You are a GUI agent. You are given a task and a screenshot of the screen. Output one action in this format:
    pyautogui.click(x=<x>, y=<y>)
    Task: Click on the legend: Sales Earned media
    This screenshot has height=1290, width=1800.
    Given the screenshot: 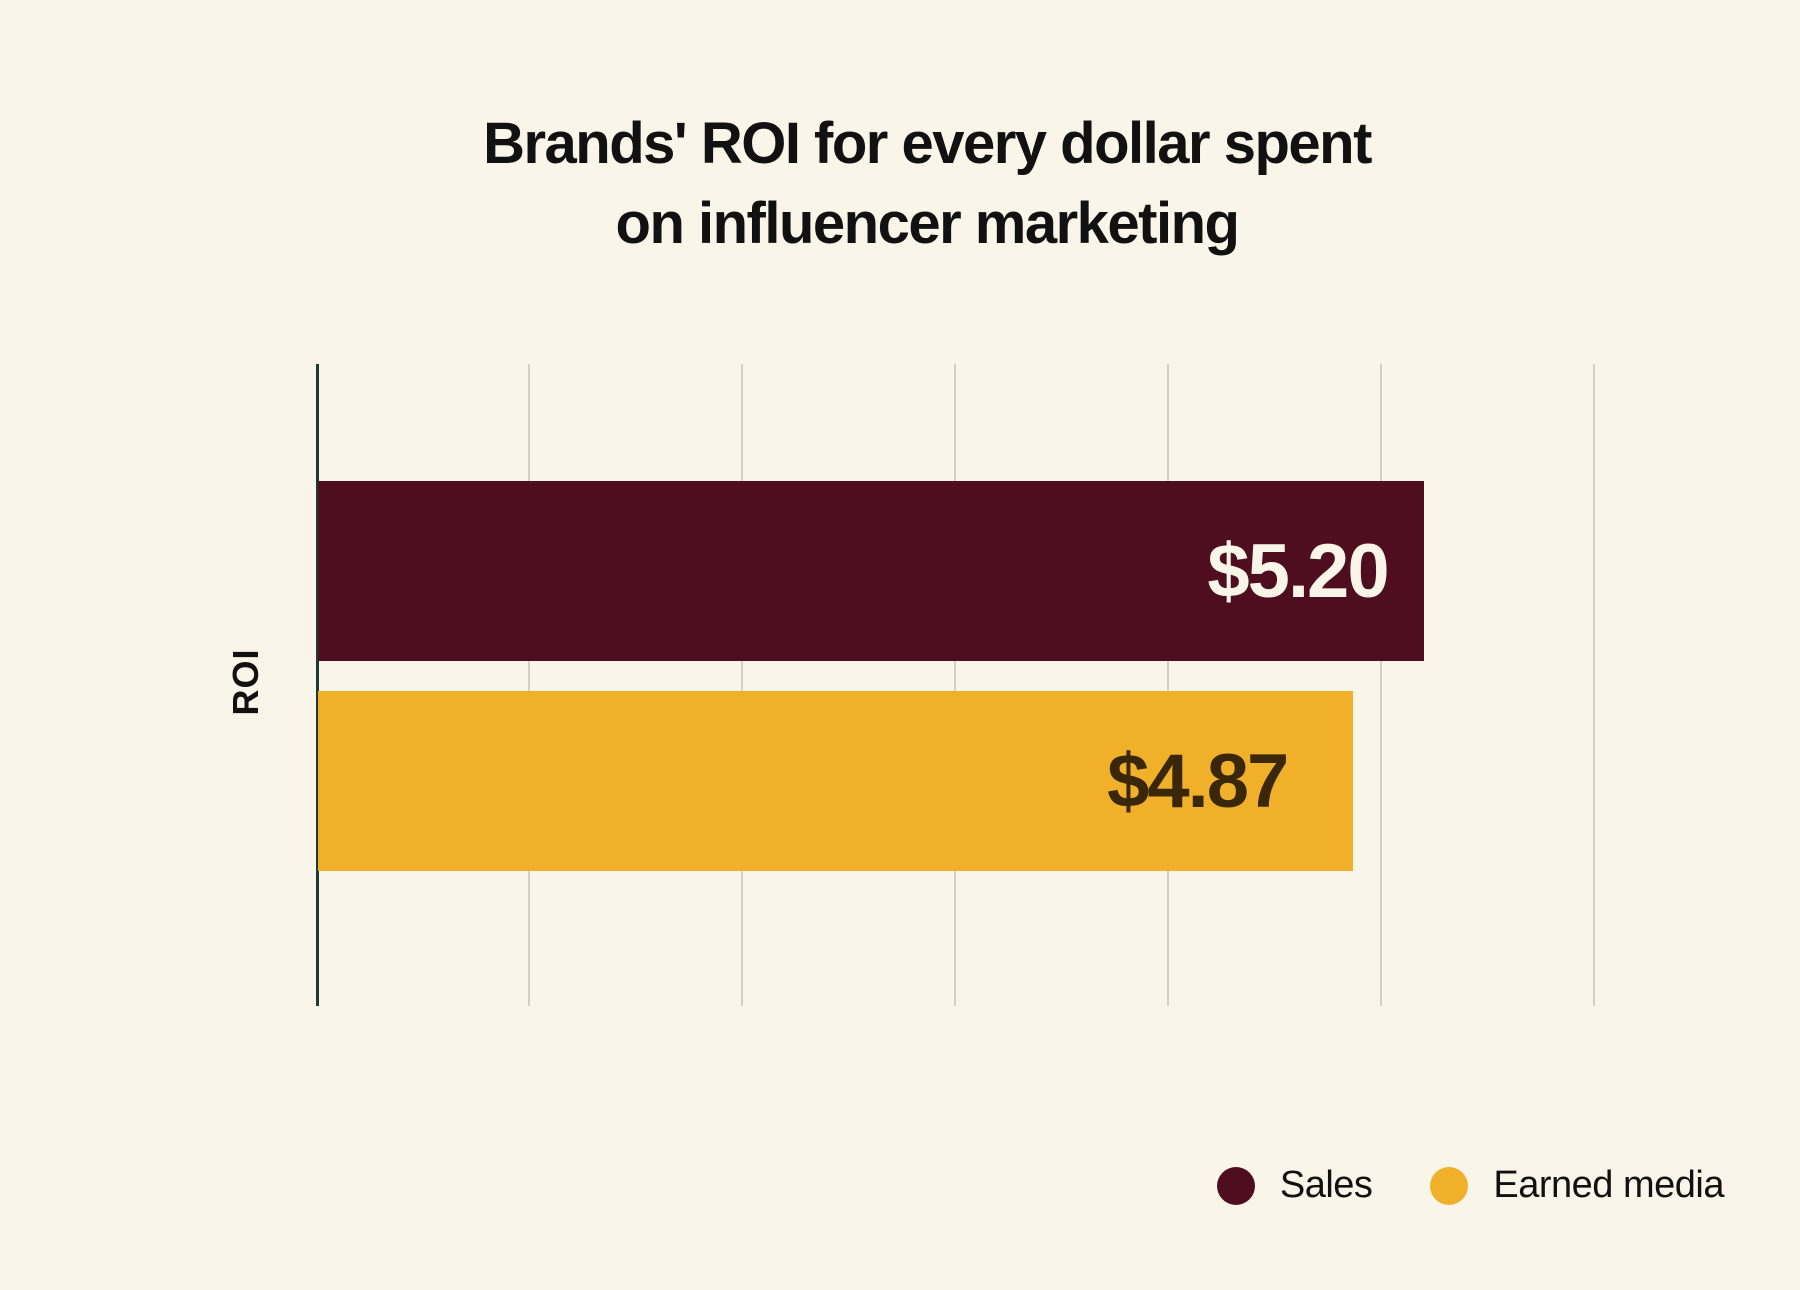 What is the action you would take?
    pyautogui.click(x=1441, y=1185)
    